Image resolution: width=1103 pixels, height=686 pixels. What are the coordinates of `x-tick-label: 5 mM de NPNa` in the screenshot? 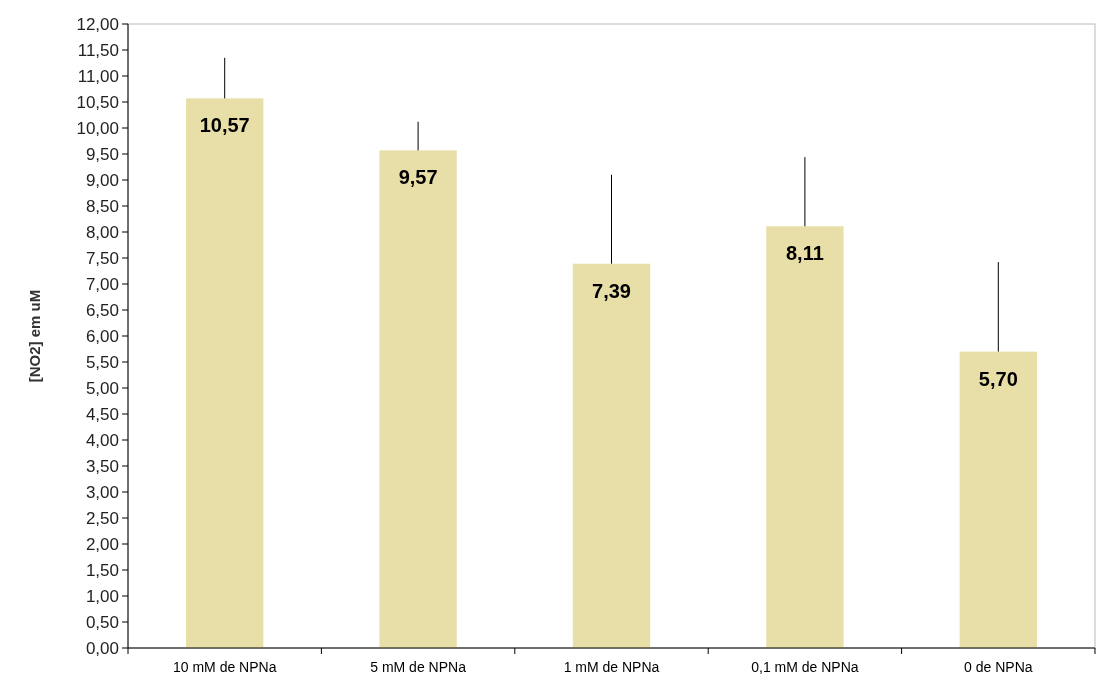 It's located at (418, 667).